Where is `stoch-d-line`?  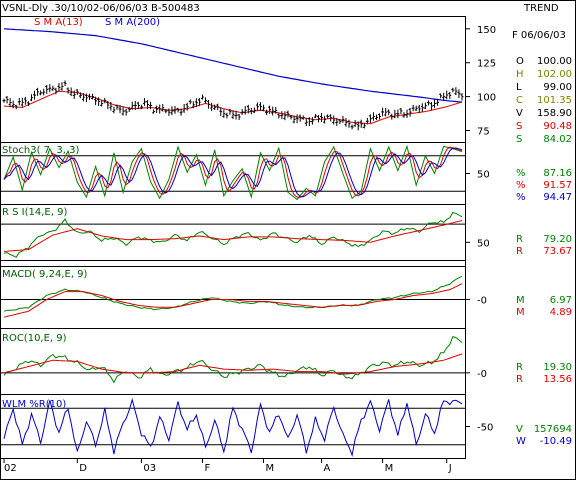
stoch-d-line is located at coordinates (233, 172).